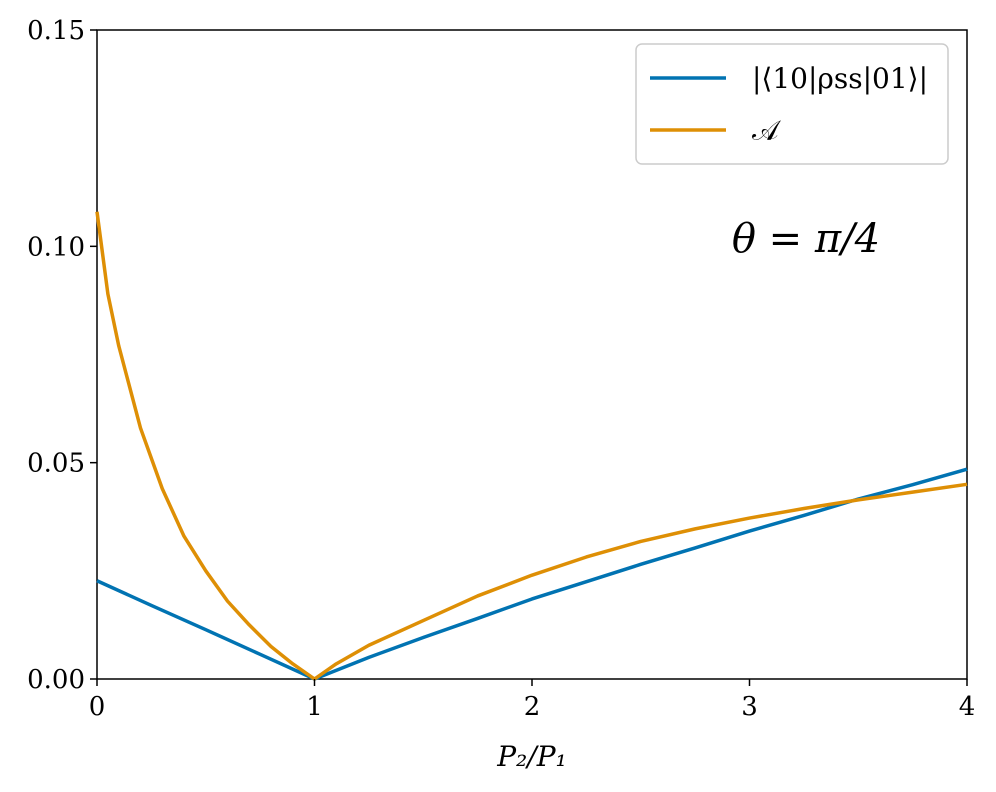 The height and width of the screenshot is (792, 996). What do you see at coordinates (97, 707) in the screenshot?
I see `x-tick-label: 0` at bounding box center [97, 707].